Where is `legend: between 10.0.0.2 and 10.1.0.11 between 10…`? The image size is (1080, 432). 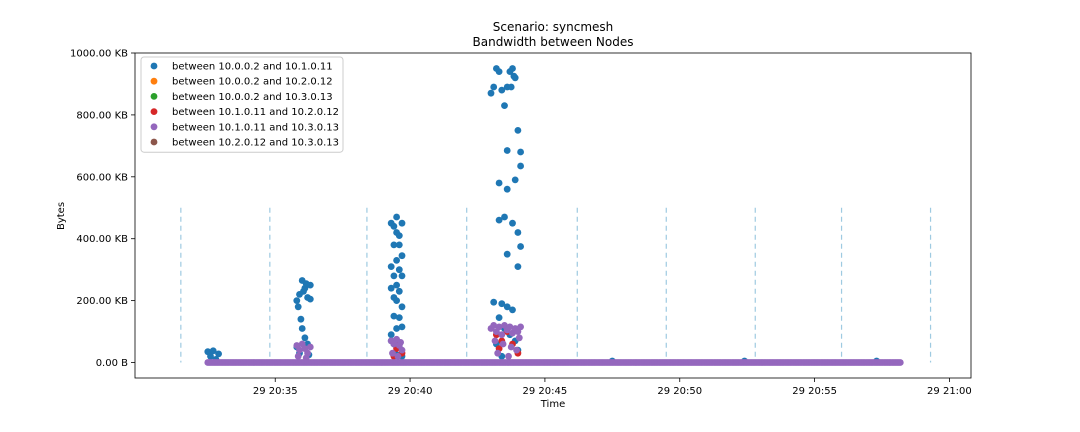
legend: between 10.0.0.2 and 10.1.0.11 between 10… is located at coordinates (242, 104).